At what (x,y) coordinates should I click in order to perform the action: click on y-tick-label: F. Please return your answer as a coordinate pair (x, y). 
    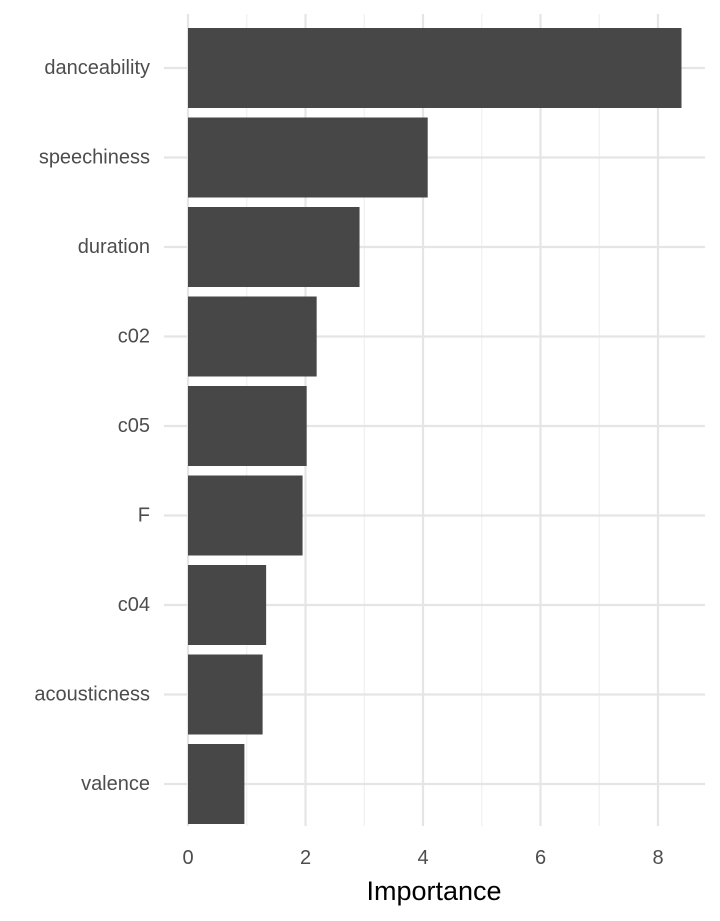
    Looking at the image, I should click on (144, 516).